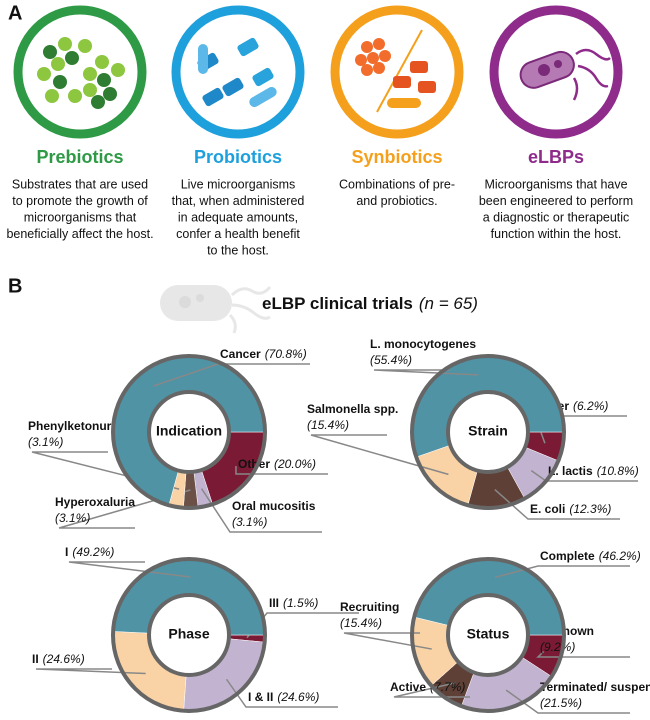 The image size is (650, 720). What do you see at coordinates (286, 354) in the screenshot?
I see `slice-value: (70.8%)` at bounding box center [286, 354].